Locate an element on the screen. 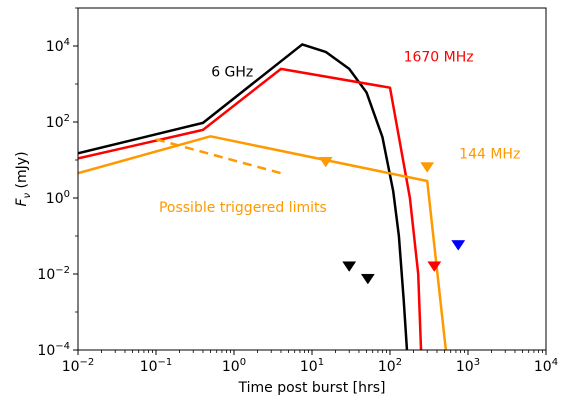 This screenshot has height=404, width=563. x-axis: 10⁻² 10⁻¹ 10⁰ 10¹ 10² 10³ 10⁴ is located at coordinates (310, 362).